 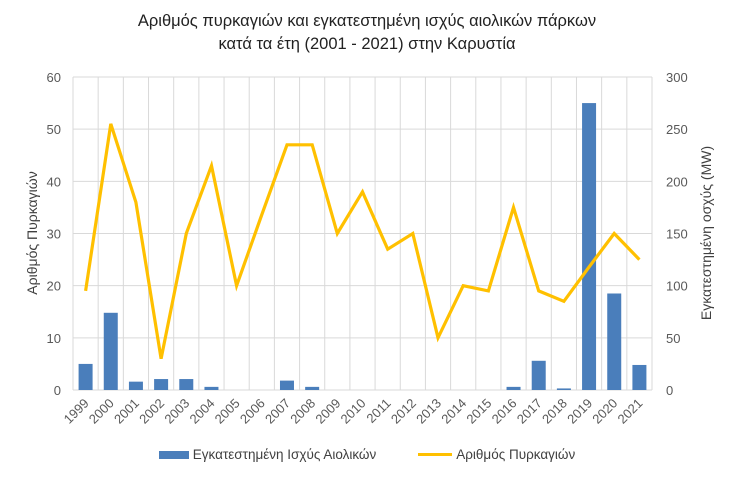 I want to click on right-axis-tick: 150, so click(x=677, y=234).